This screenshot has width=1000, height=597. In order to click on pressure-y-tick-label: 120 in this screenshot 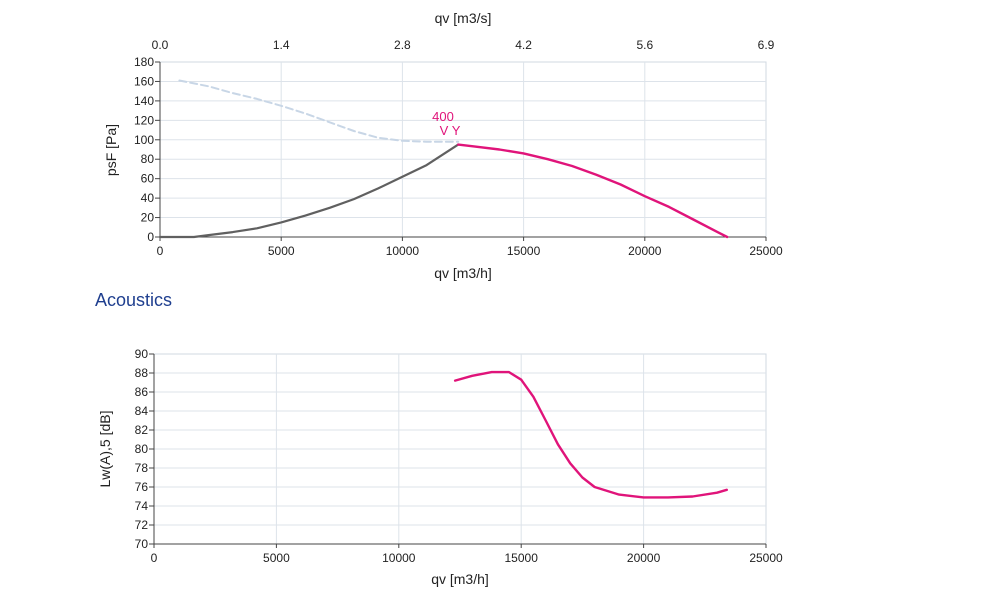, I will do `click(144, 120)`.